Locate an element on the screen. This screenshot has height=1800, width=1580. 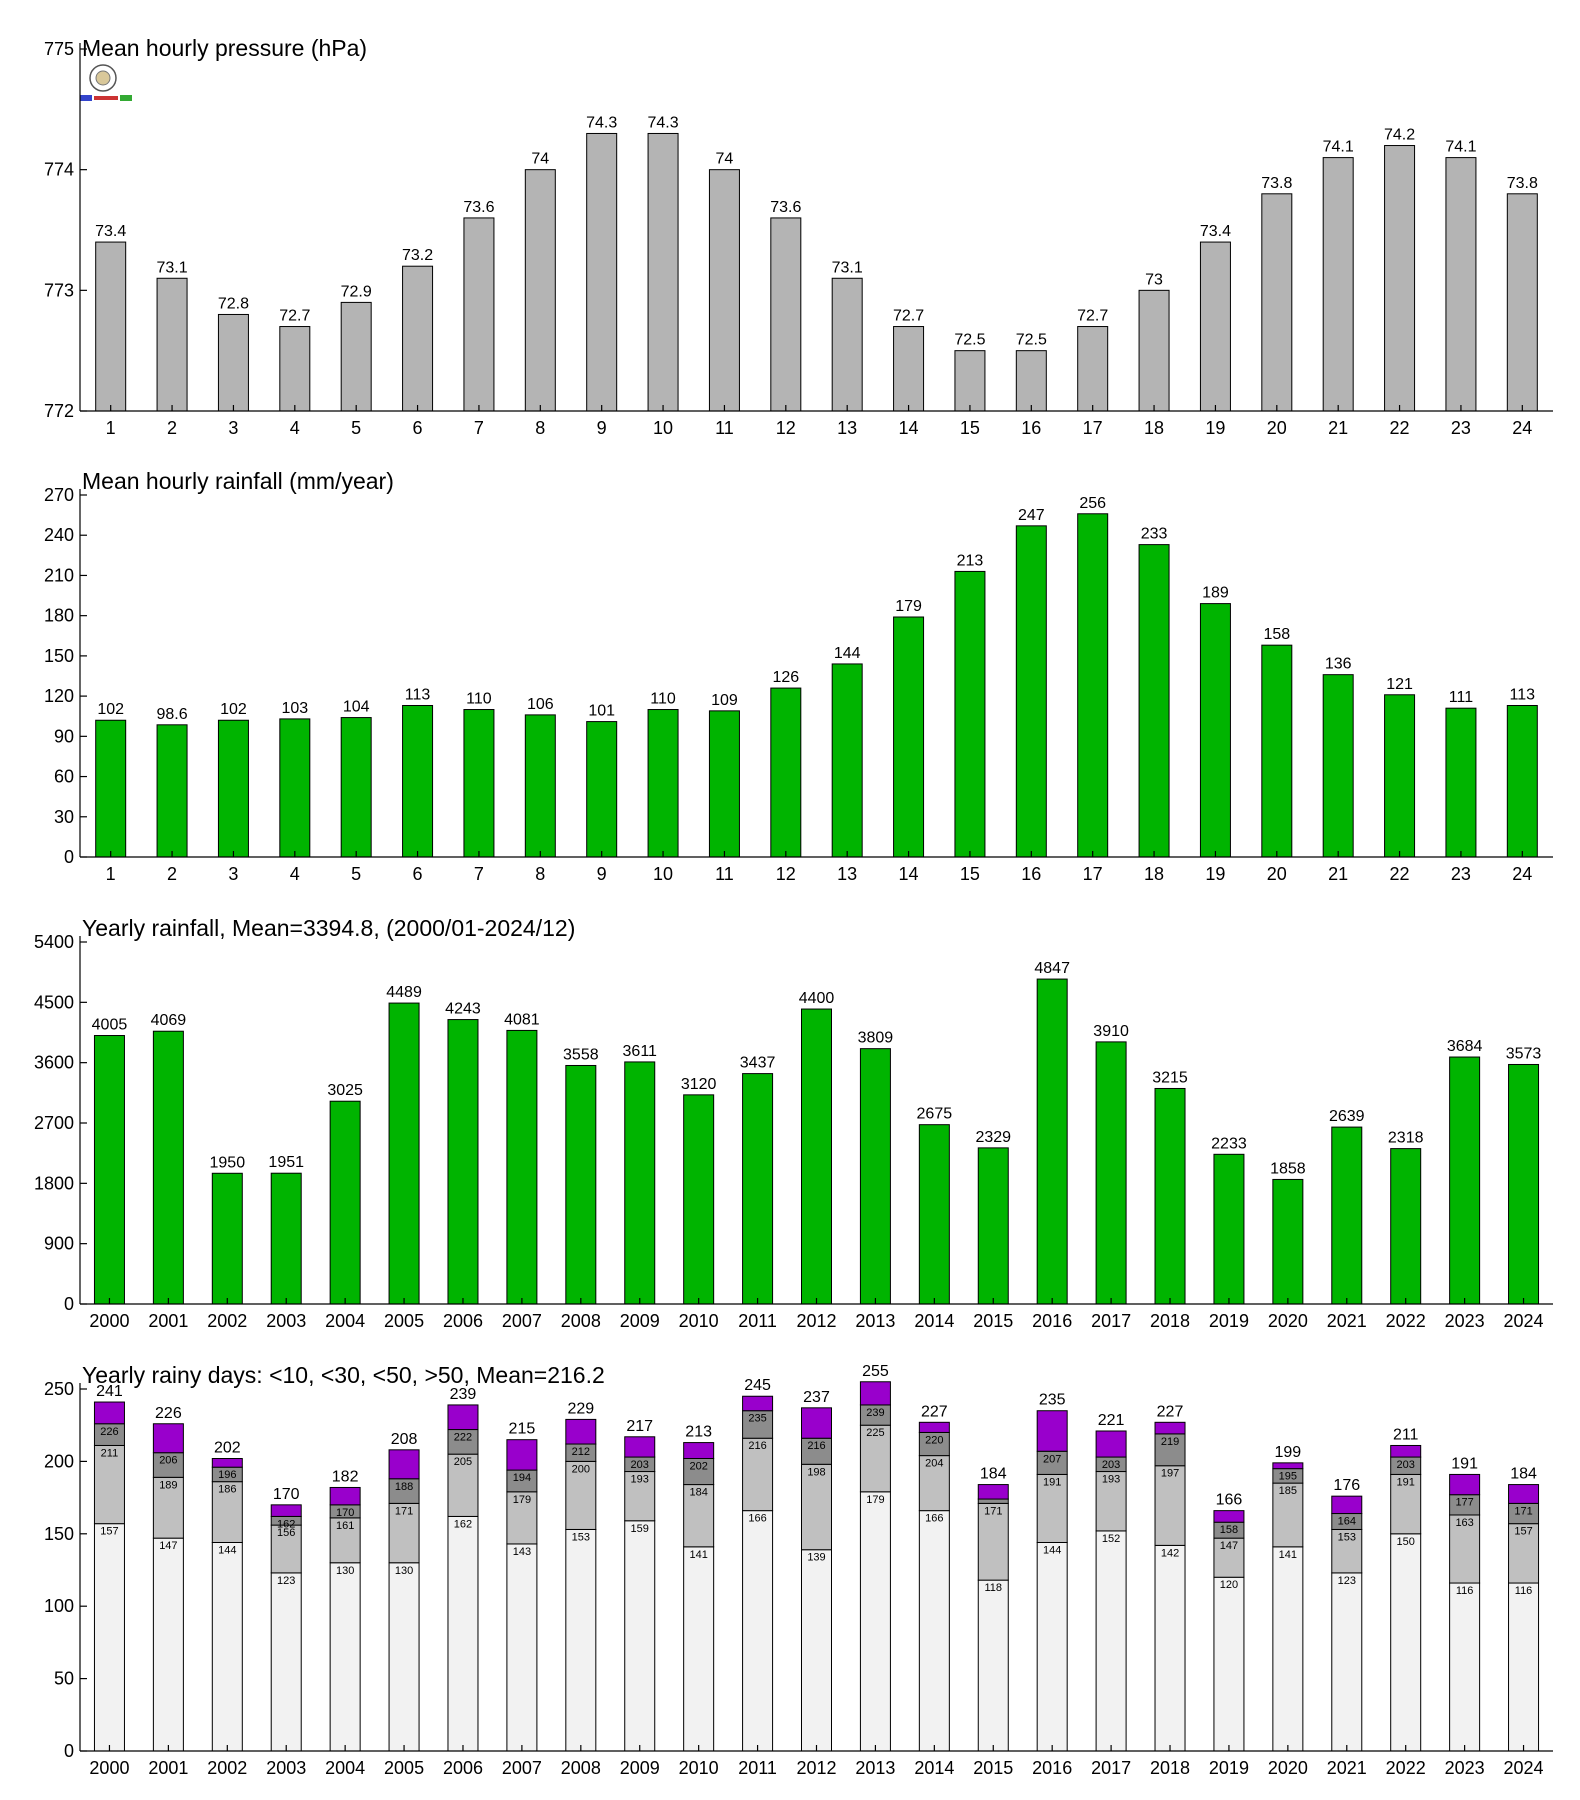
value-label: 72.7 is located at coordinates (294, 316).